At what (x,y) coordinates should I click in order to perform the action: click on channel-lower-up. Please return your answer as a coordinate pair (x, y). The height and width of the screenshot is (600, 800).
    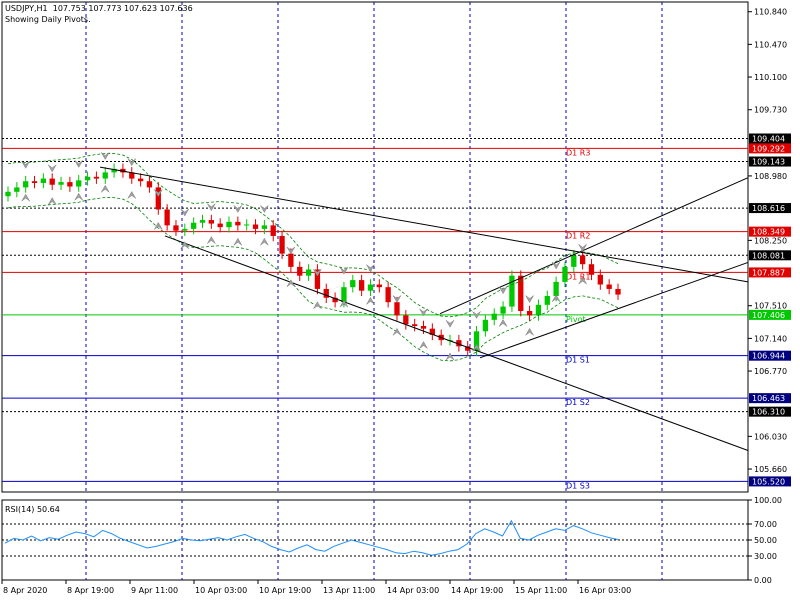
    Looking at the image, I should click on (614, 310).